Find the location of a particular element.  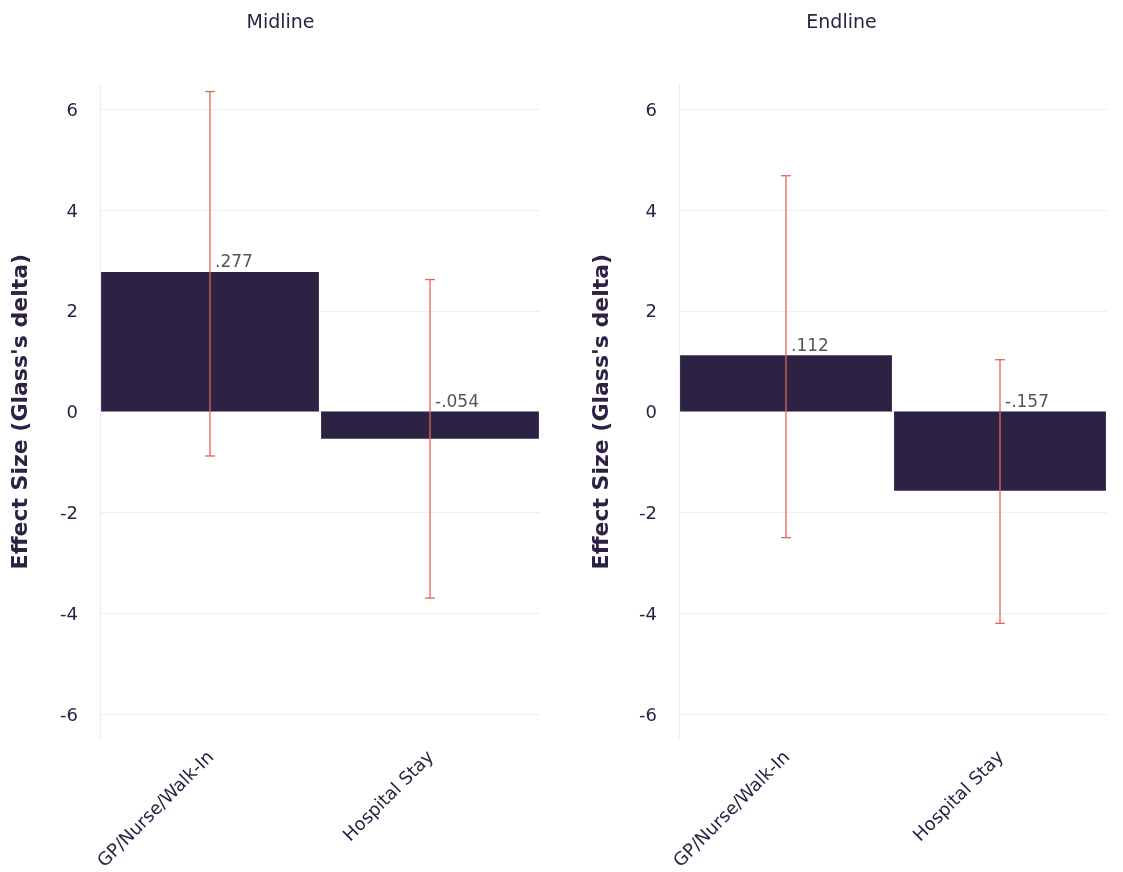

chart-title: Midline is located at coordinates (280, 20).